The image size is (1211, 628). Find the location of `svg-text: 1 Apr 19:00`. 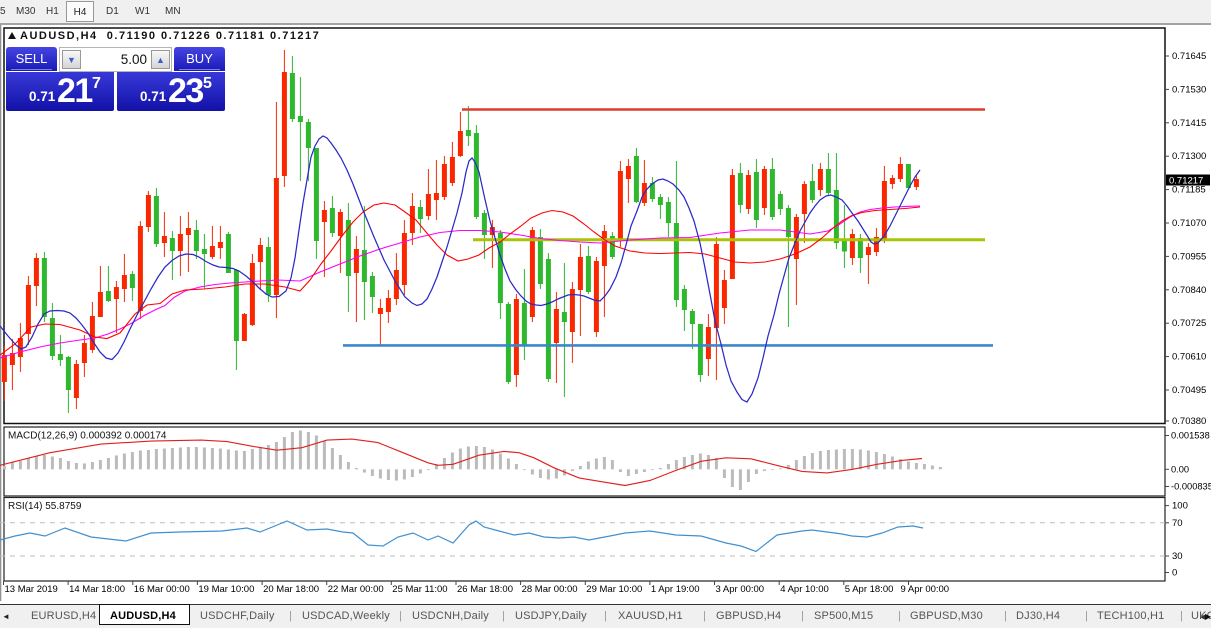

svg-text: 1 Apr 19:00 is located at coordinates (675, 589).